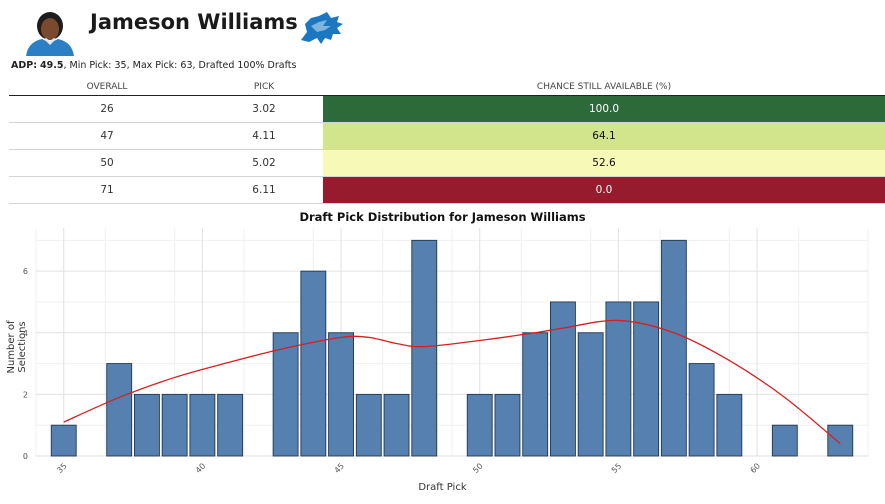 This screenshot has width=885, height=504. I want to click on x-tick-label: 45, so click(340, 468).